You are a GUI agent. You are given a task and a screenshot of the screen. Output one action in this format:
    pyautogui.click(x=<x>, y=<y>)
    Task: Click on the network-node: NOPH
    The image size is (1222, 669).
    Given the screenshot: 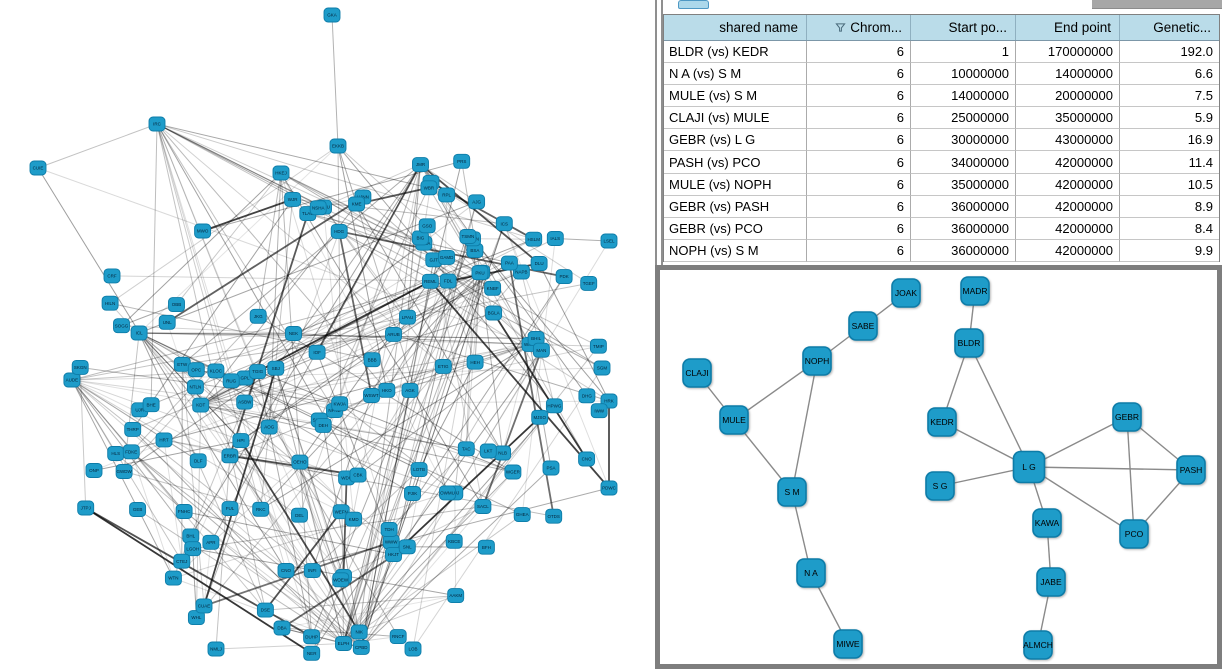 What is the action you would take?
    pyautogui.click(x=817, y=361)
    